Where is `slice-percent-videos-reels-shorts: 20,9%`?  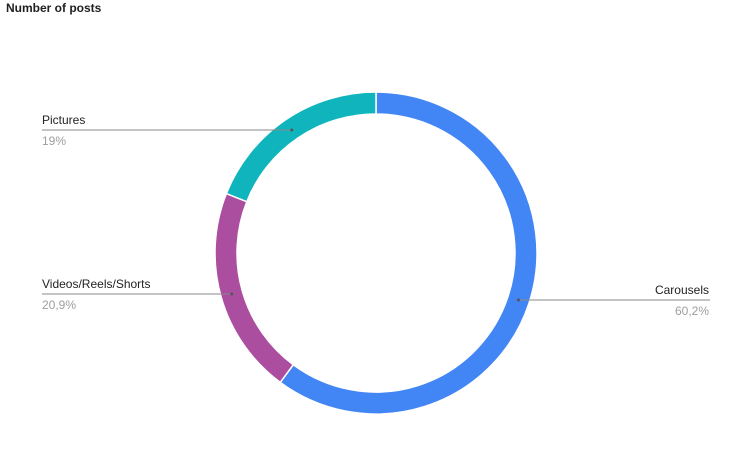
slice-percent-videos-reels-shorts: 20,9% is located at coordinates (59, 305).